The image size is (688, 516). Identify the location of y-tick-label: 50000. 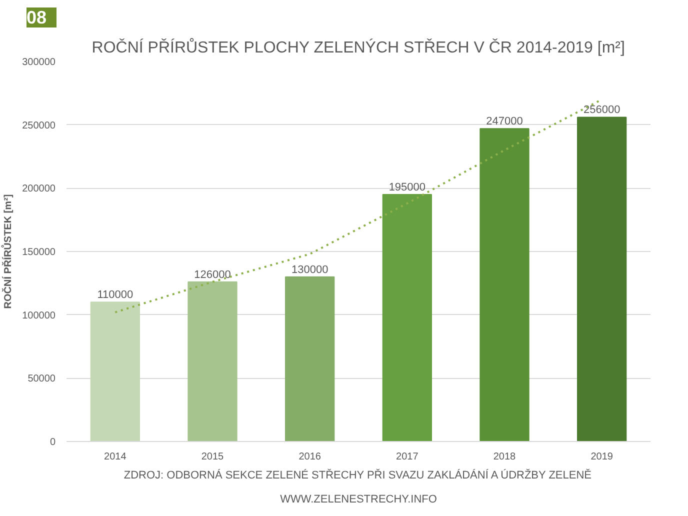
(42, 379).